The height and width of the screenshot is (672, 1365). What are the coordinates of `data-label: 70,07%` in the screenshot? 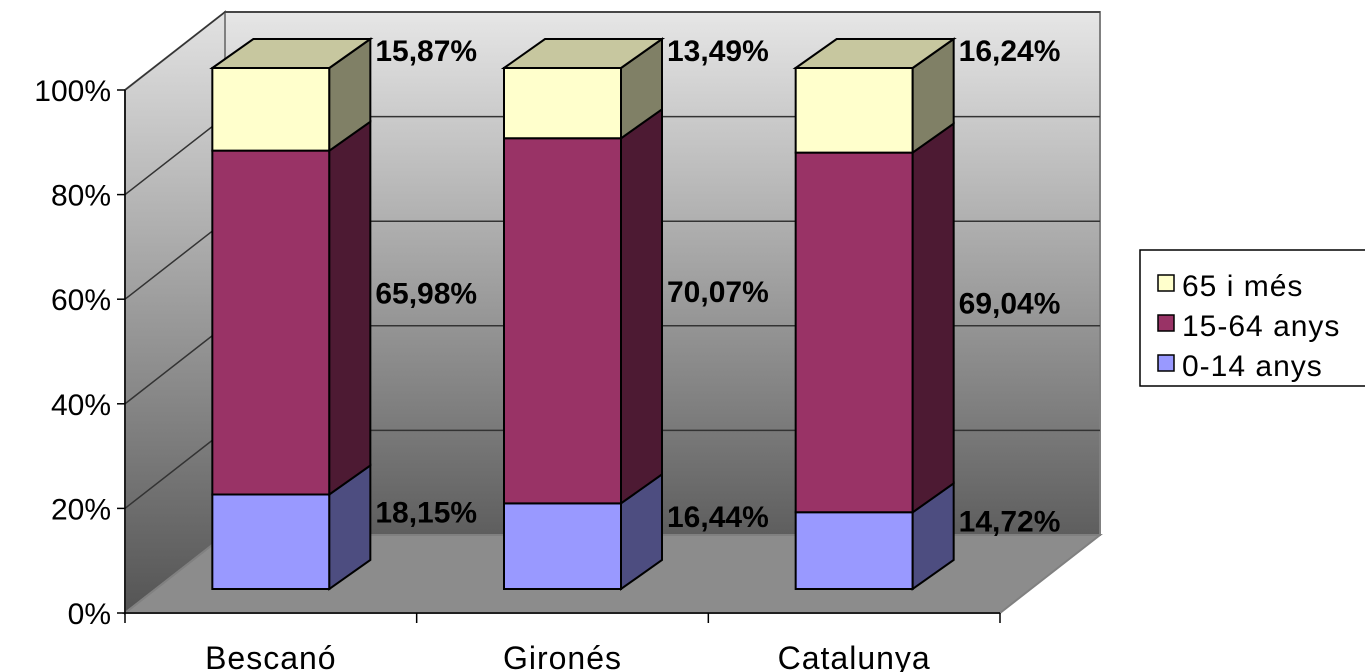 It's located at (718, 292).